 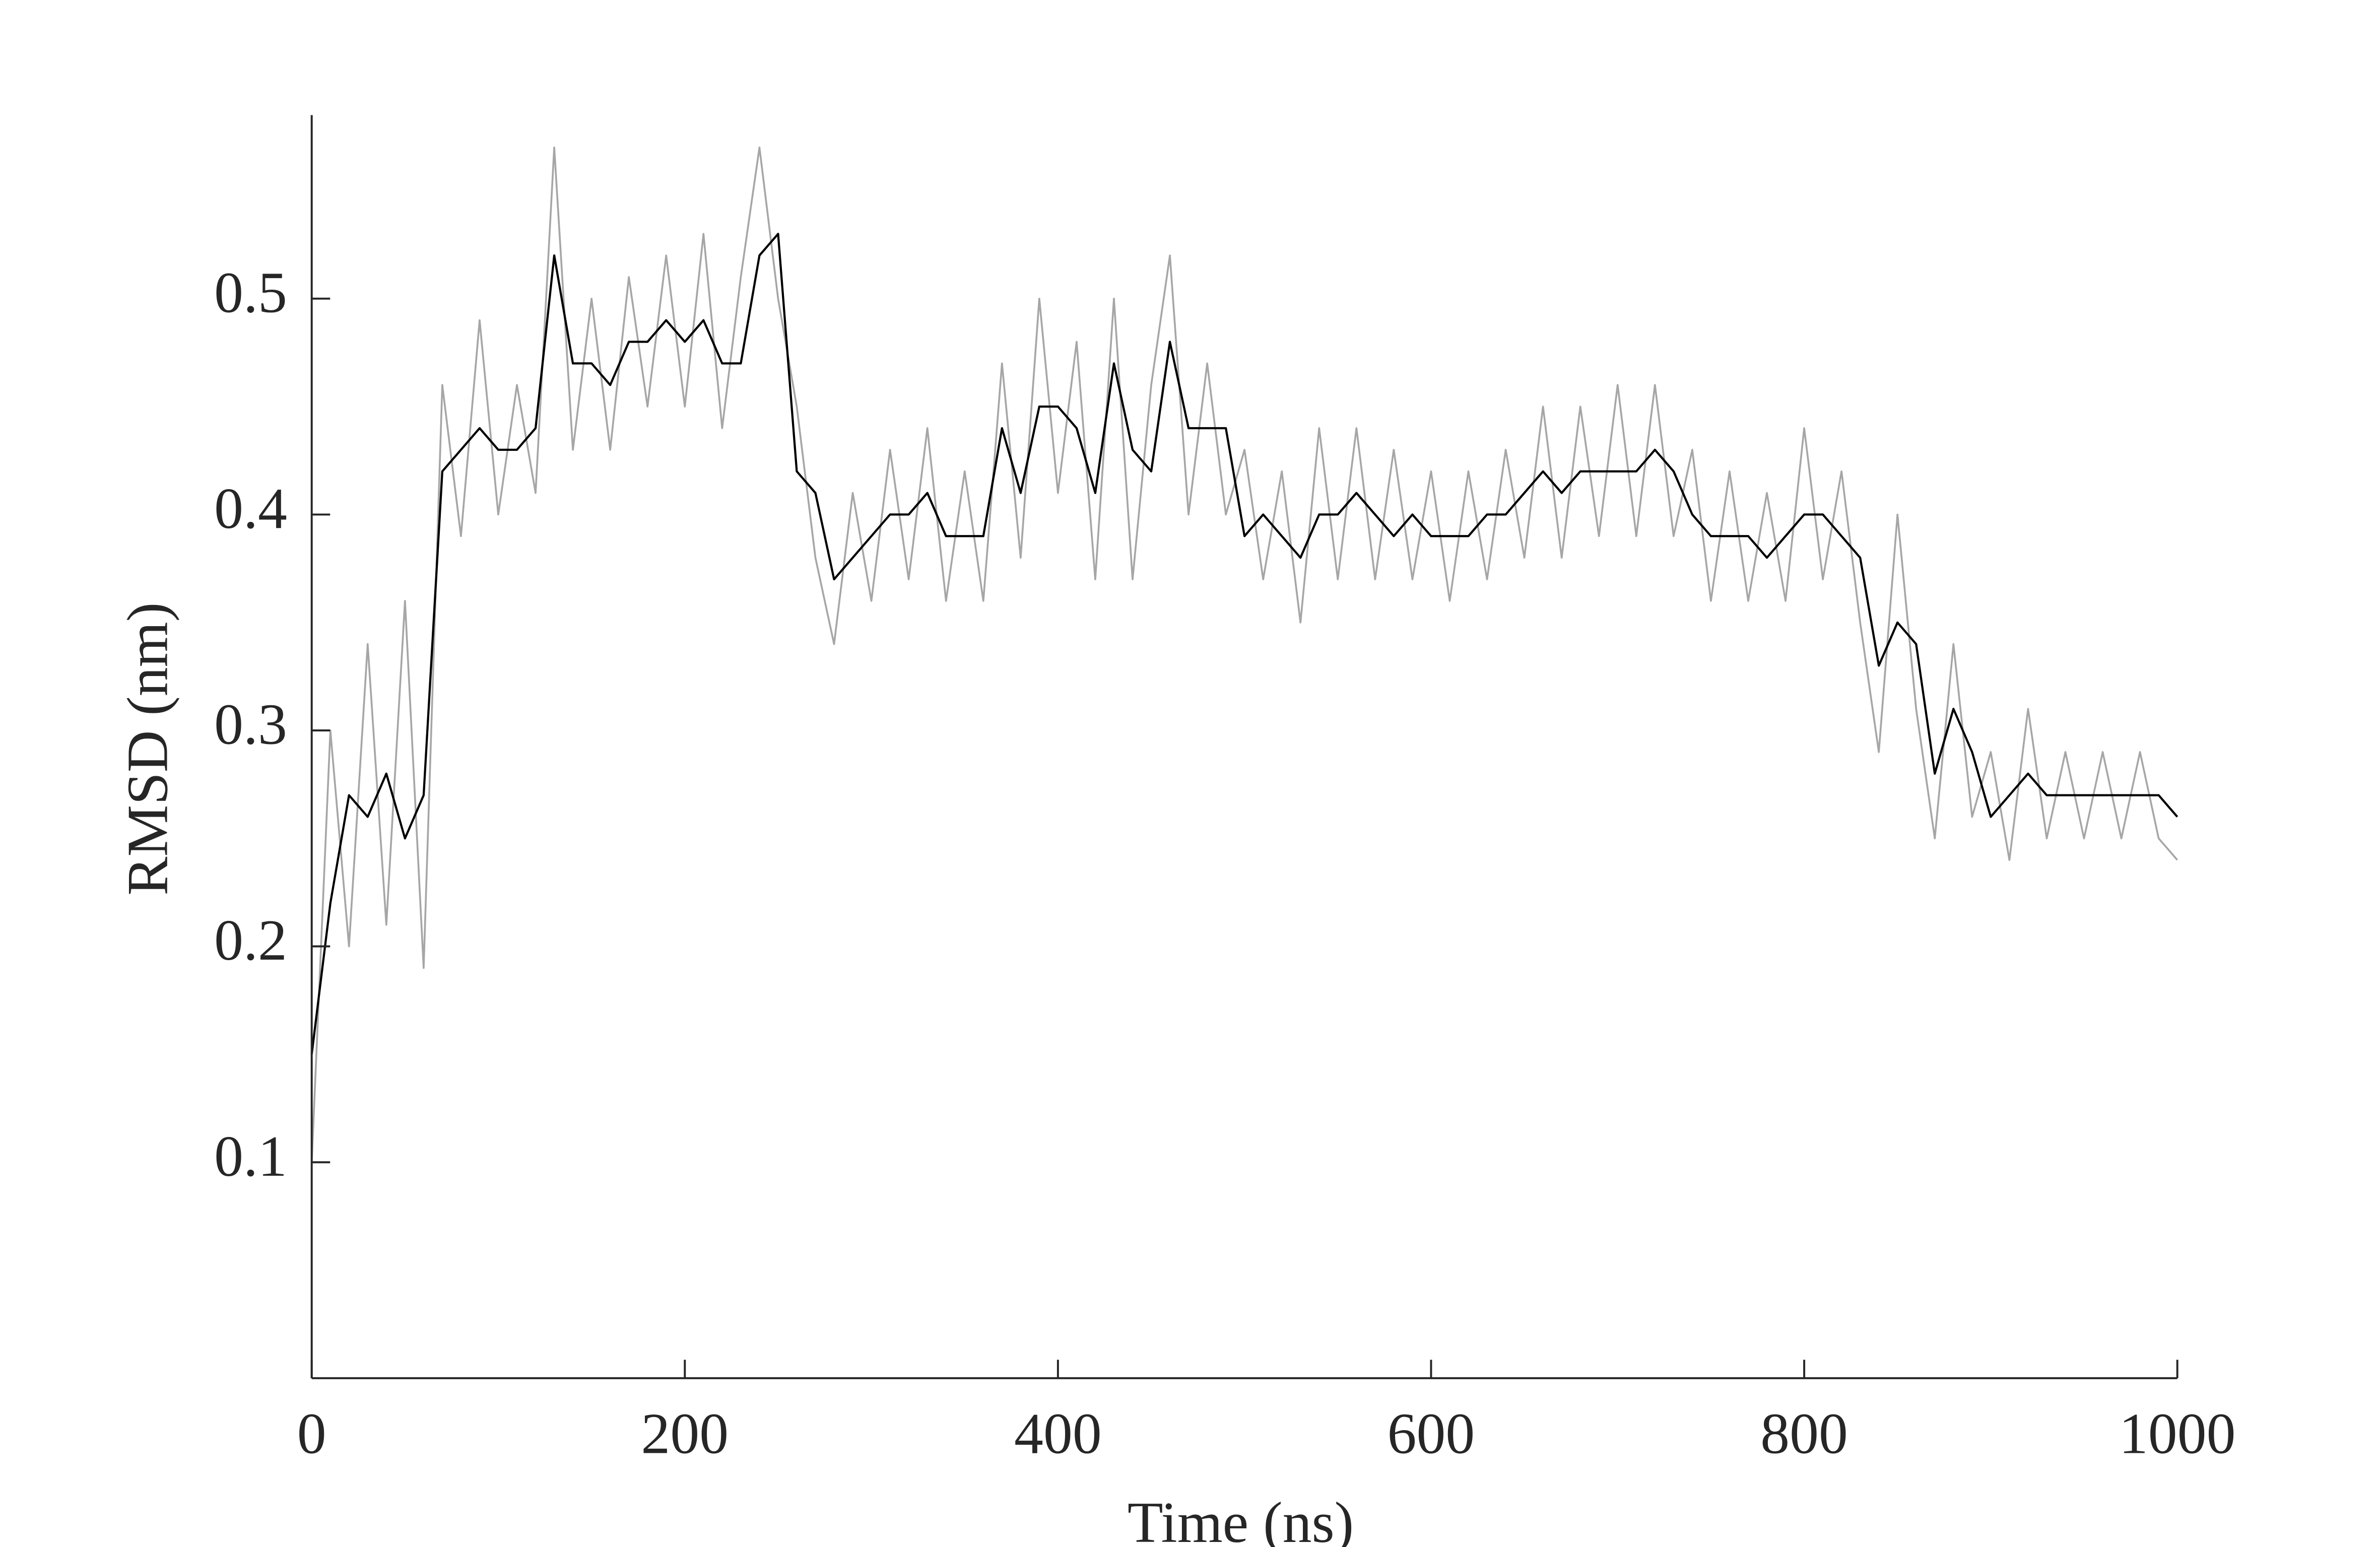 What do you see at coordinates (250, 1156) in the screenshot?
I see `y-tick-label: 0.1` at bounding box center [250, 1156].